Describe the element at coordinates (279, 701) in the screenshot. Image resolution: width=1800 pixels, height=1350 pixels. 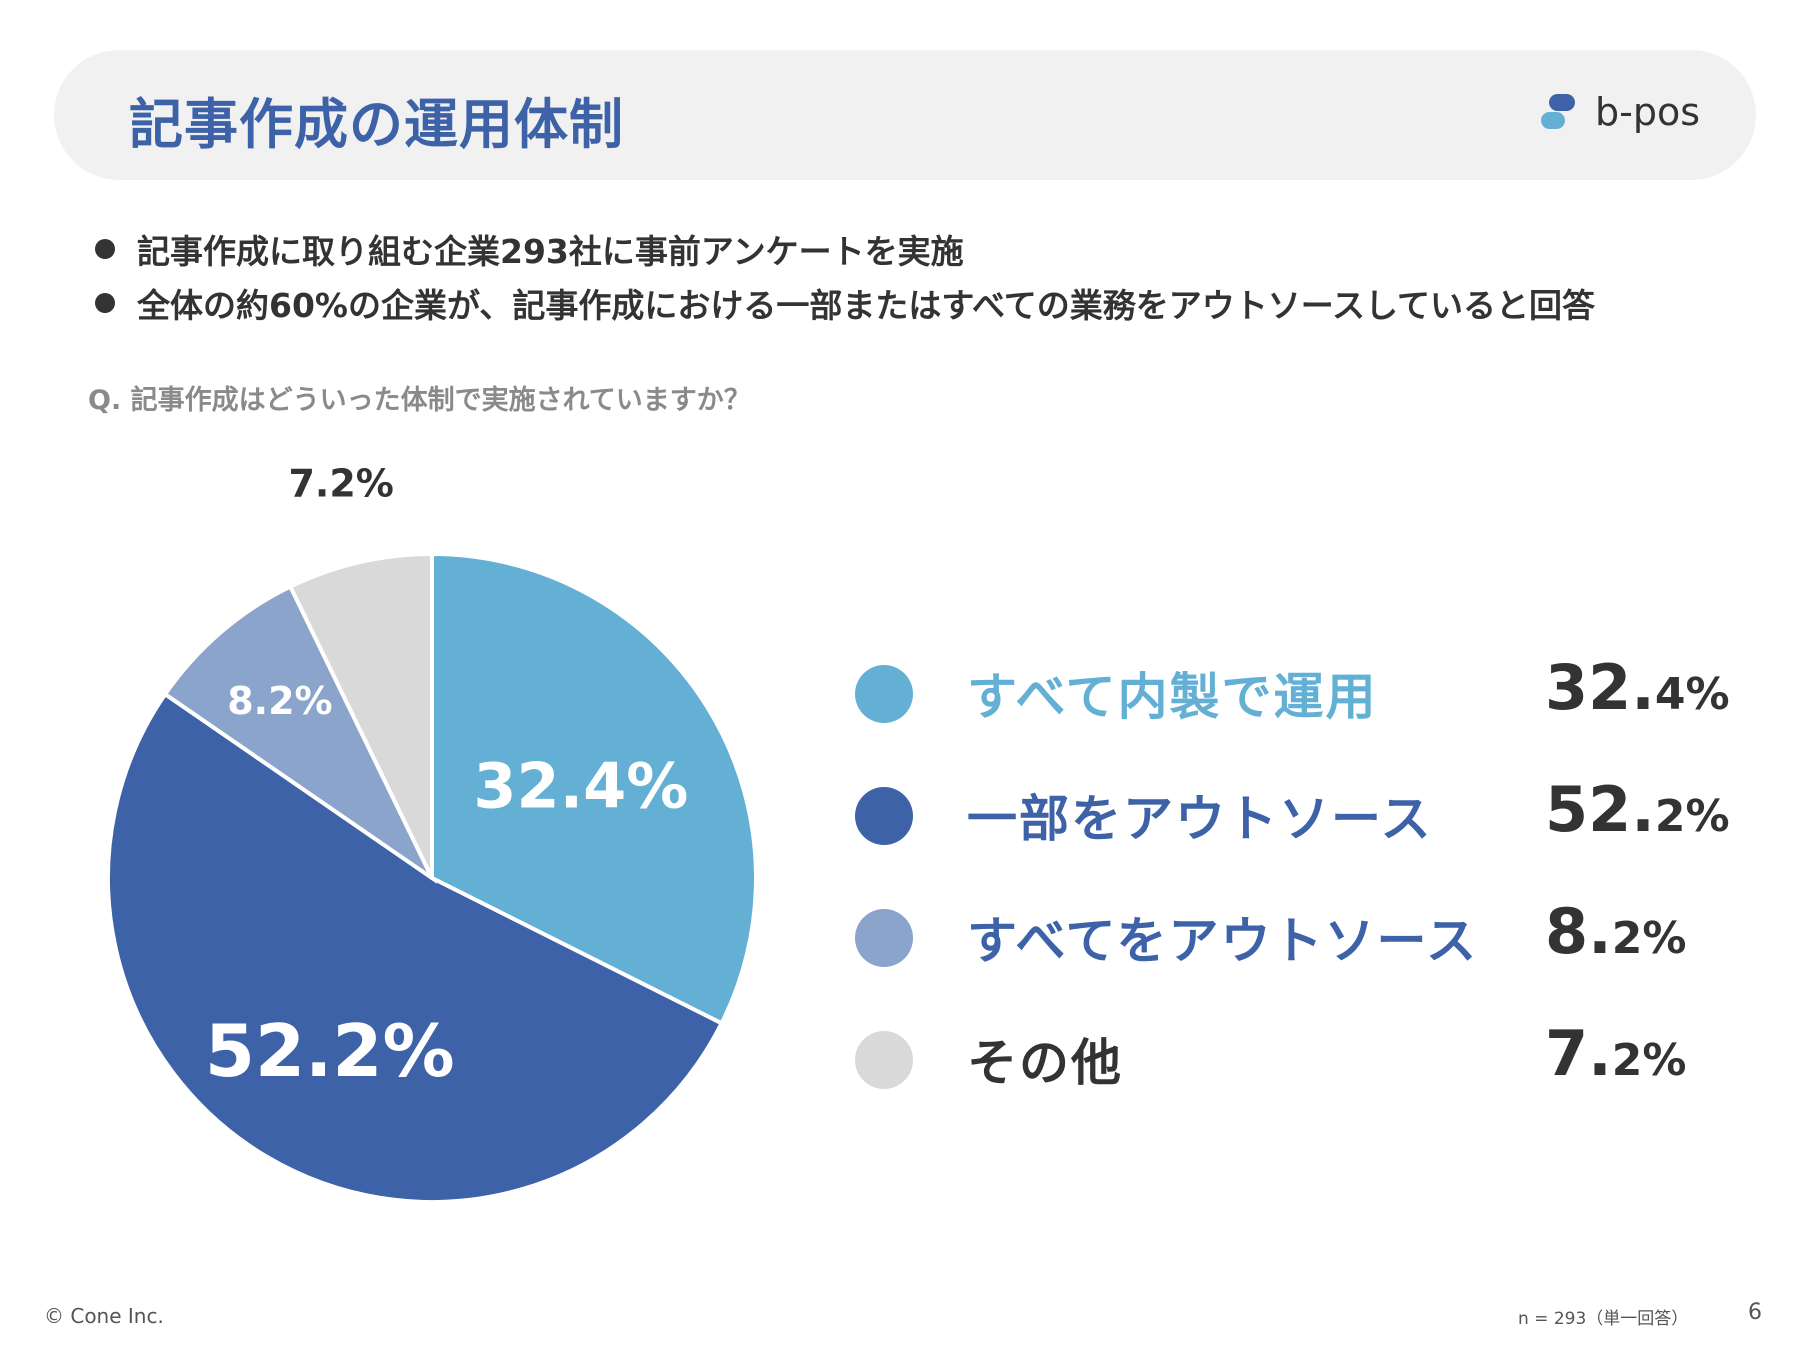
I see `pie-slice-label: 8.2%` at that location.